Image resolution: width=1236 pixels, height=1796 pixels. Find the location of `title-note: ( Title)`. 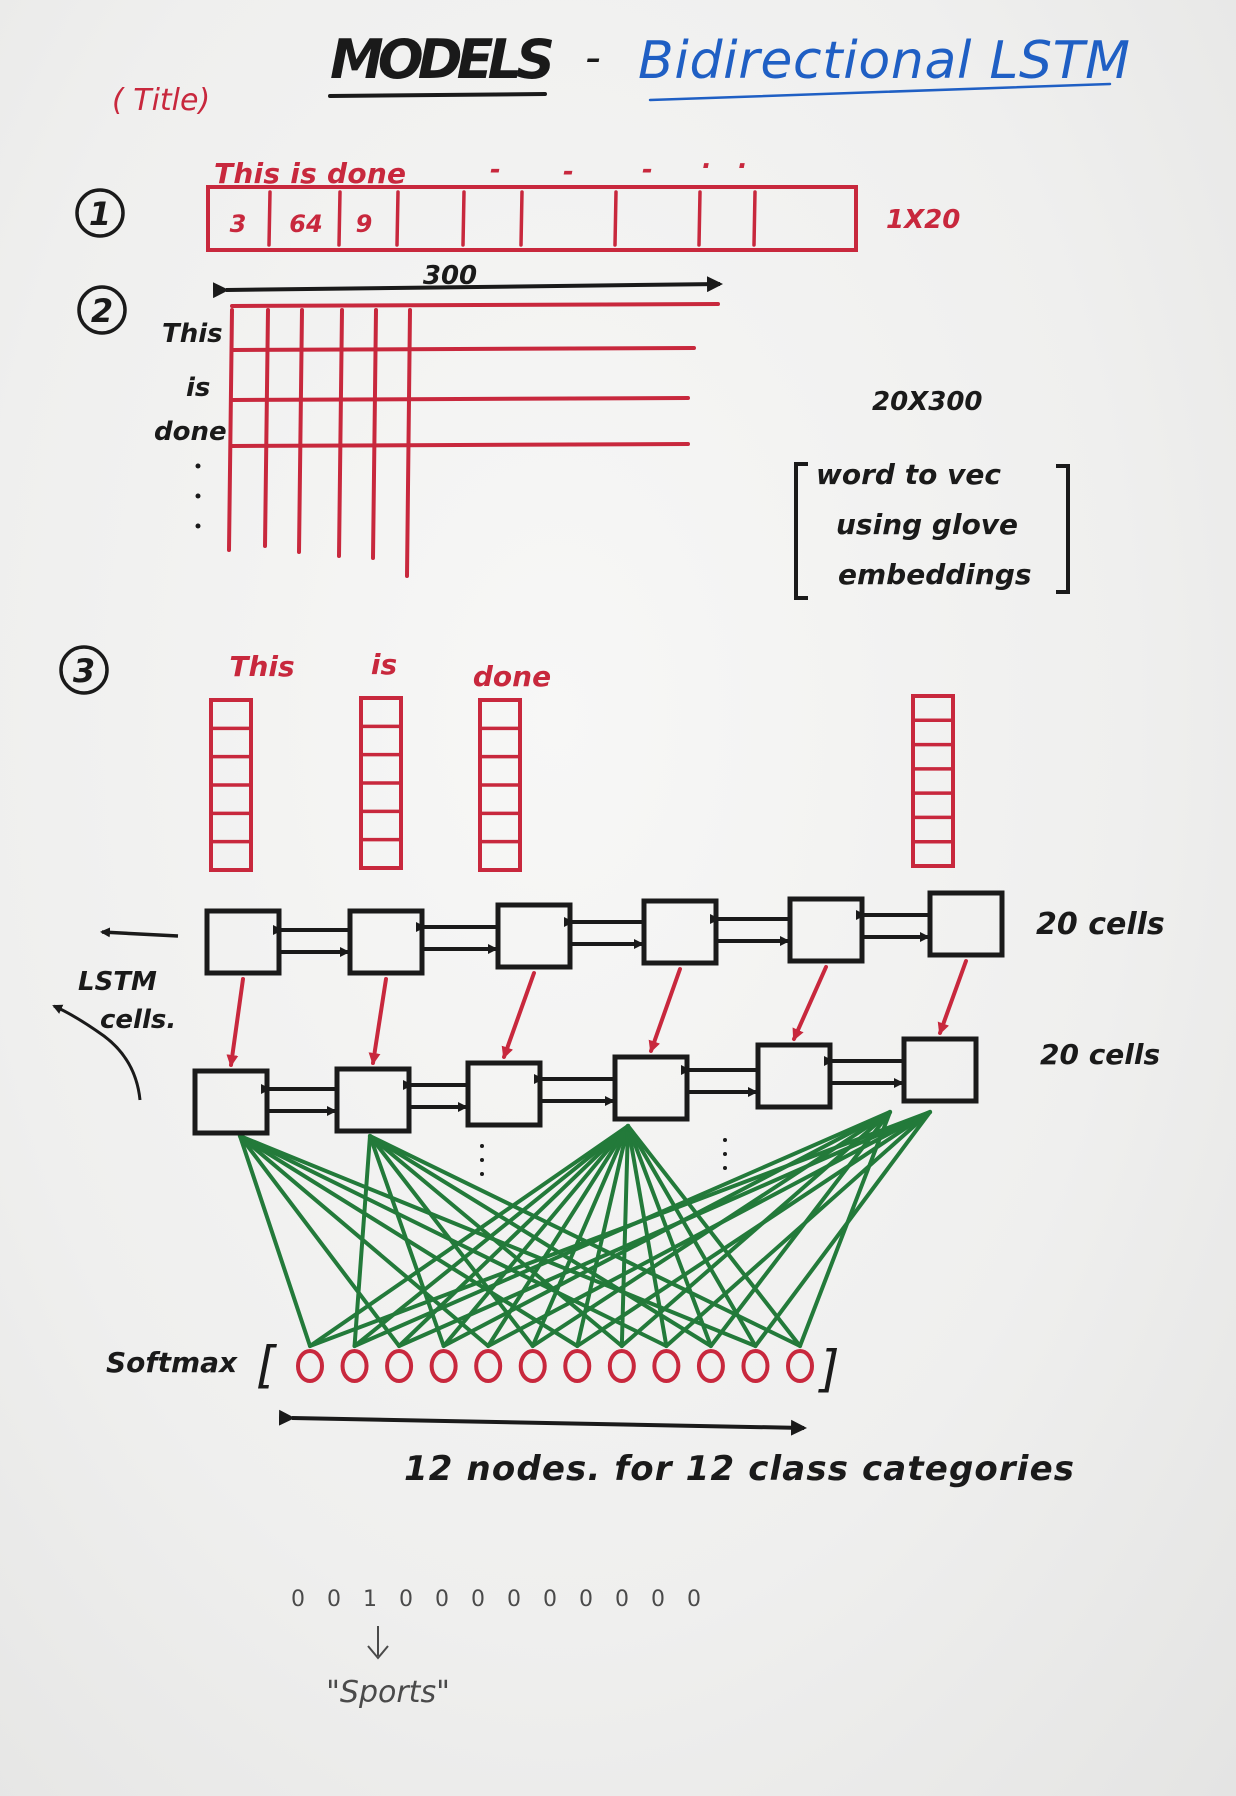

title-note: ( Title) is located at coordinates (161, 100).